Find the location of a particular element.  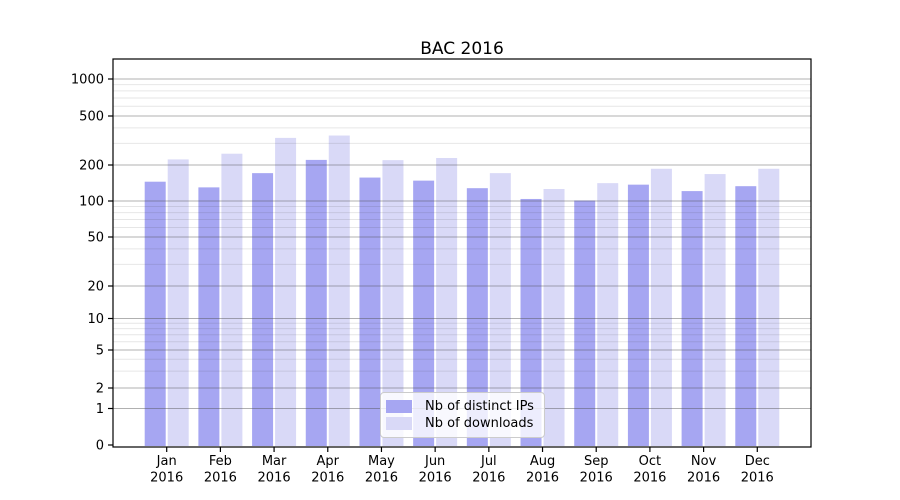

y-tick-label: 500 is located at coordinates (91, 117).